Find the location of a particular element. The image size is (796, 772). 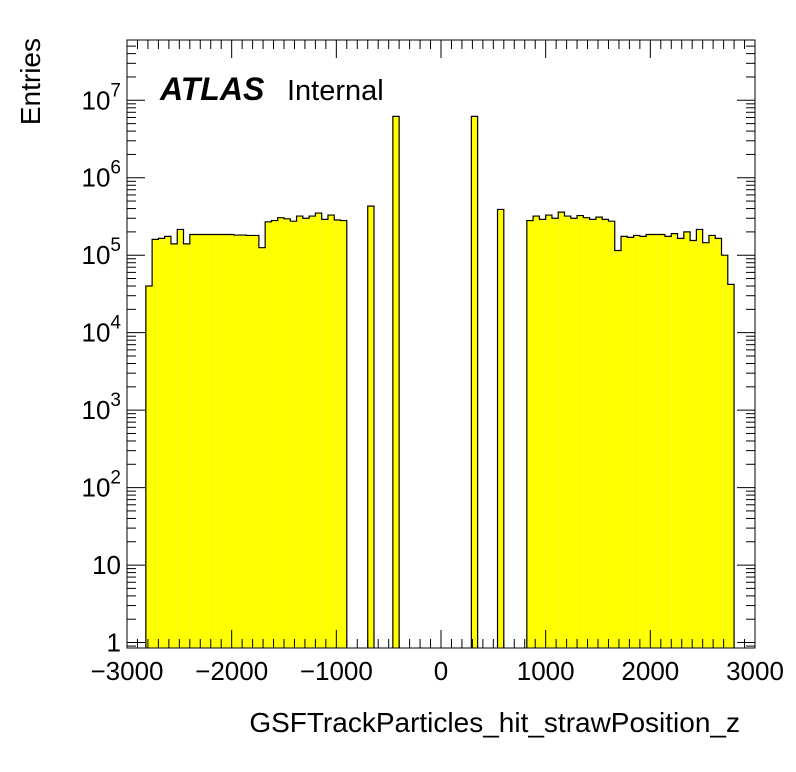

x-tick-label: 2000 is located at coordinates (650, 671).